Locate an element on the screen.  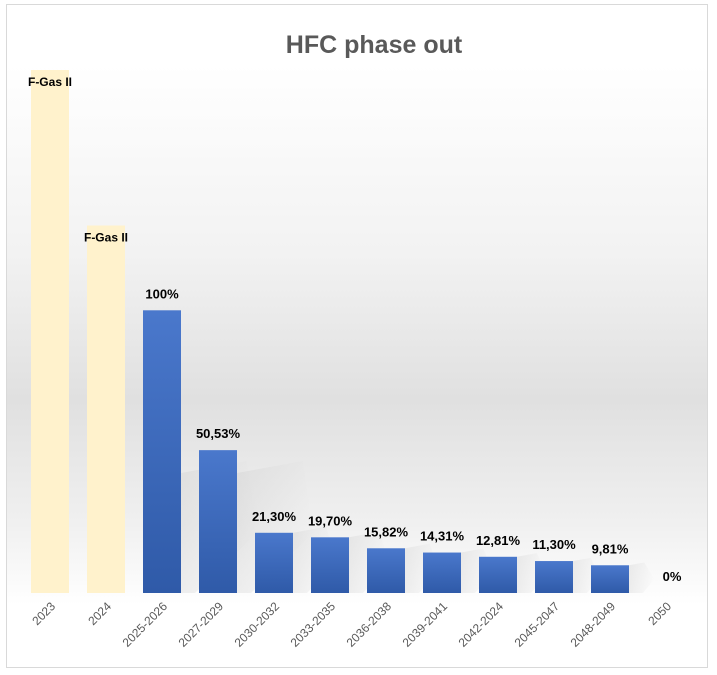
x-tick-2027-2029: 2027-2029 is located at coordinates (201, 624).